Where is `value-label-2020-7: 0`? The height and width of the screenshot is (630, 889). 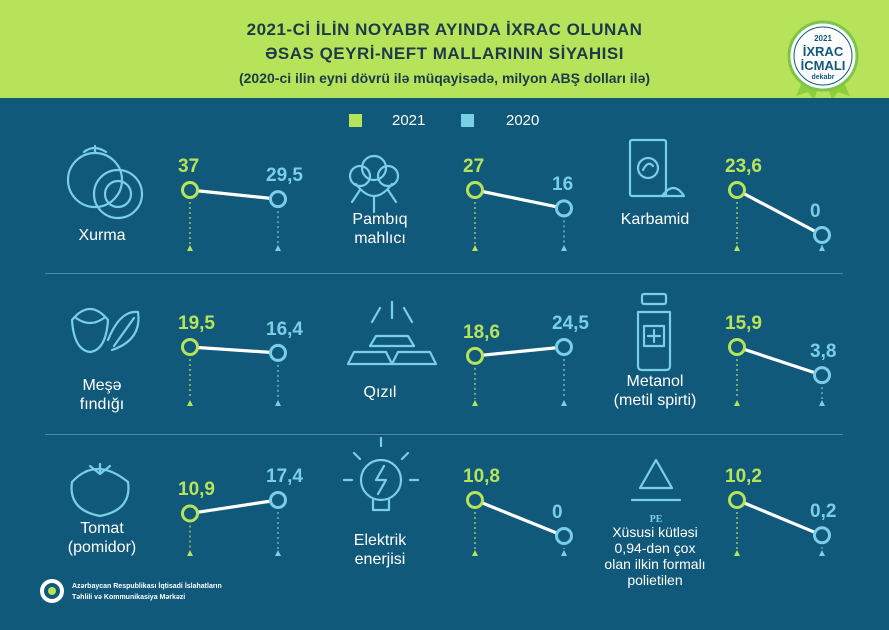
value-label-2020-7: 0 is located at coordinates (557, 512).